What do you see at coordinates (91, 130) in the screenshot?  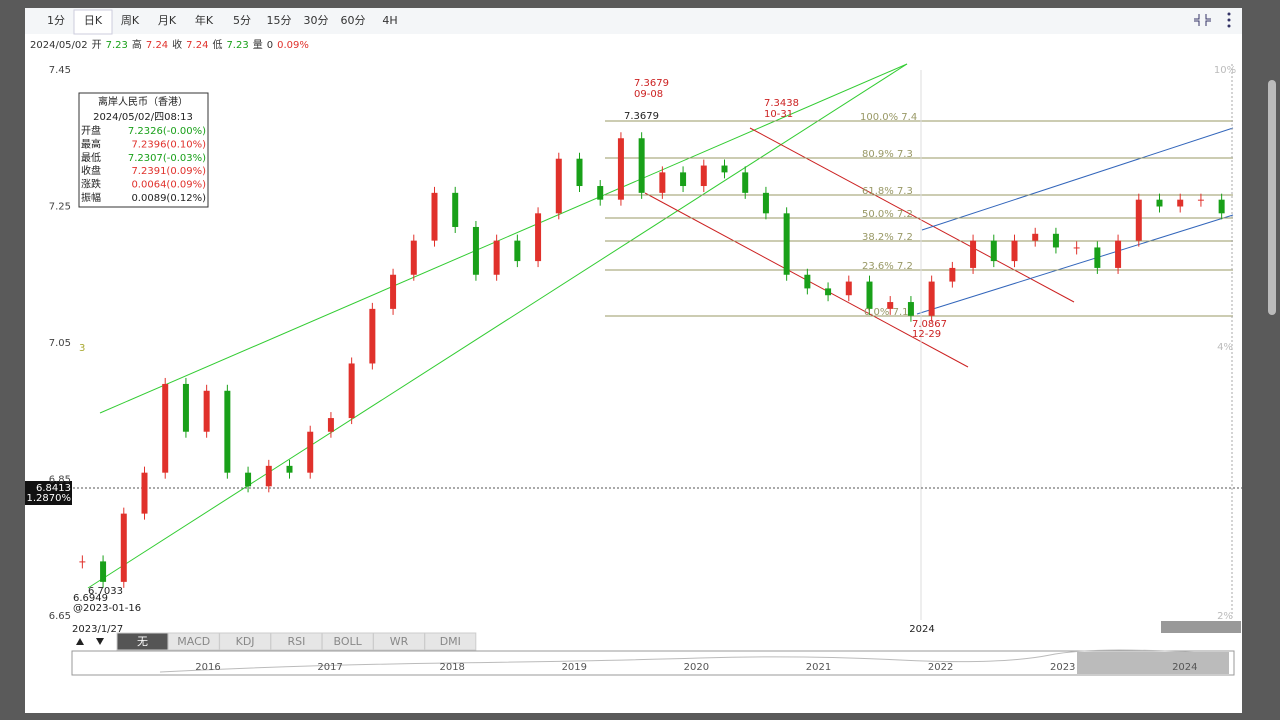 I see `tooltip-key: 开盘` at bounding box center [91, 130].